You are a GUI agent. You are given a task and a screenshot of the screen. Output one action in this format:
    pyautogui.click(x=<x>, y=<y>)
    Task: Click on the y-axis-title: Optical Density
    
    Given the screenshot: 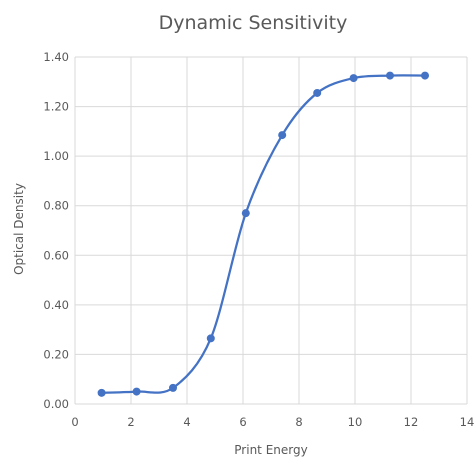 What is the action you would take?
    pyautogui.click(x=19, y=229)
    